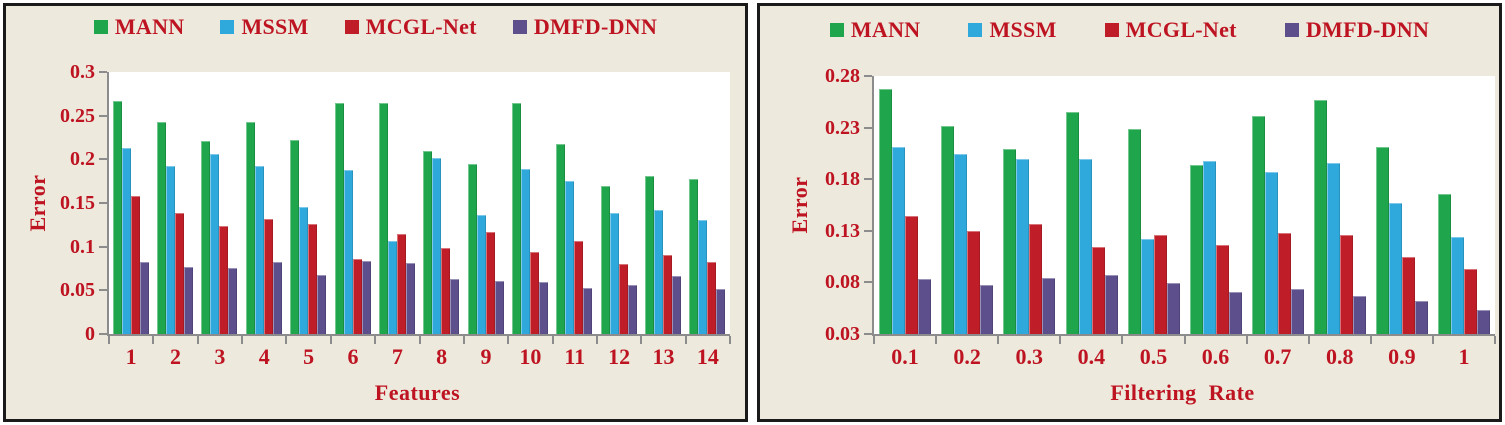  What do you see at coordinates (1421, 317) in the screenshot?
I see `bar-dmfd-dnn-0.9` at bounding box center [1421, 317].